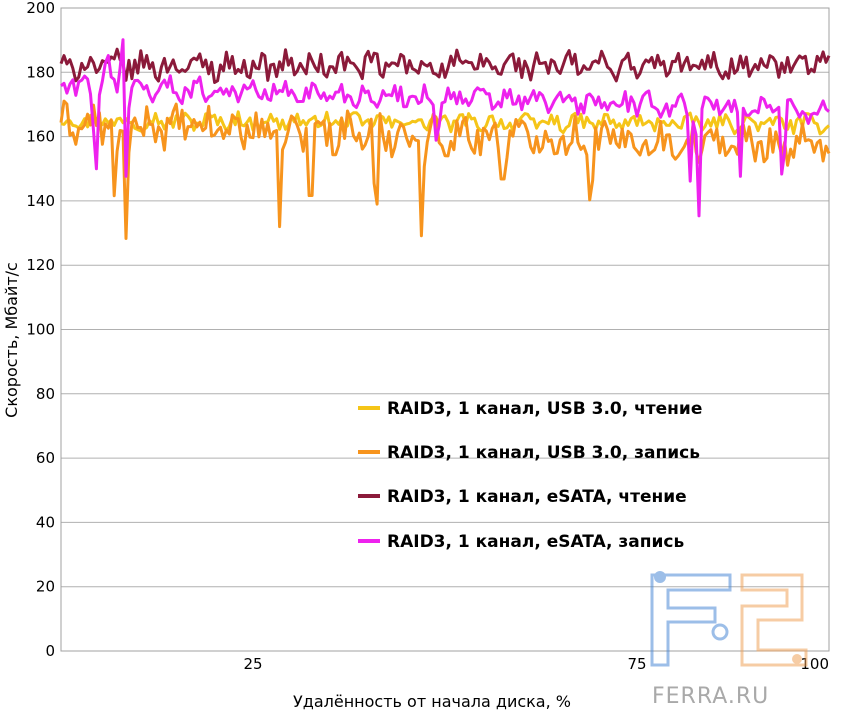  What do you see at coordinates (710, 696) in the screenshot?
I see `watermark-brand: FERRA.RU` at bounding box center [710, 696].